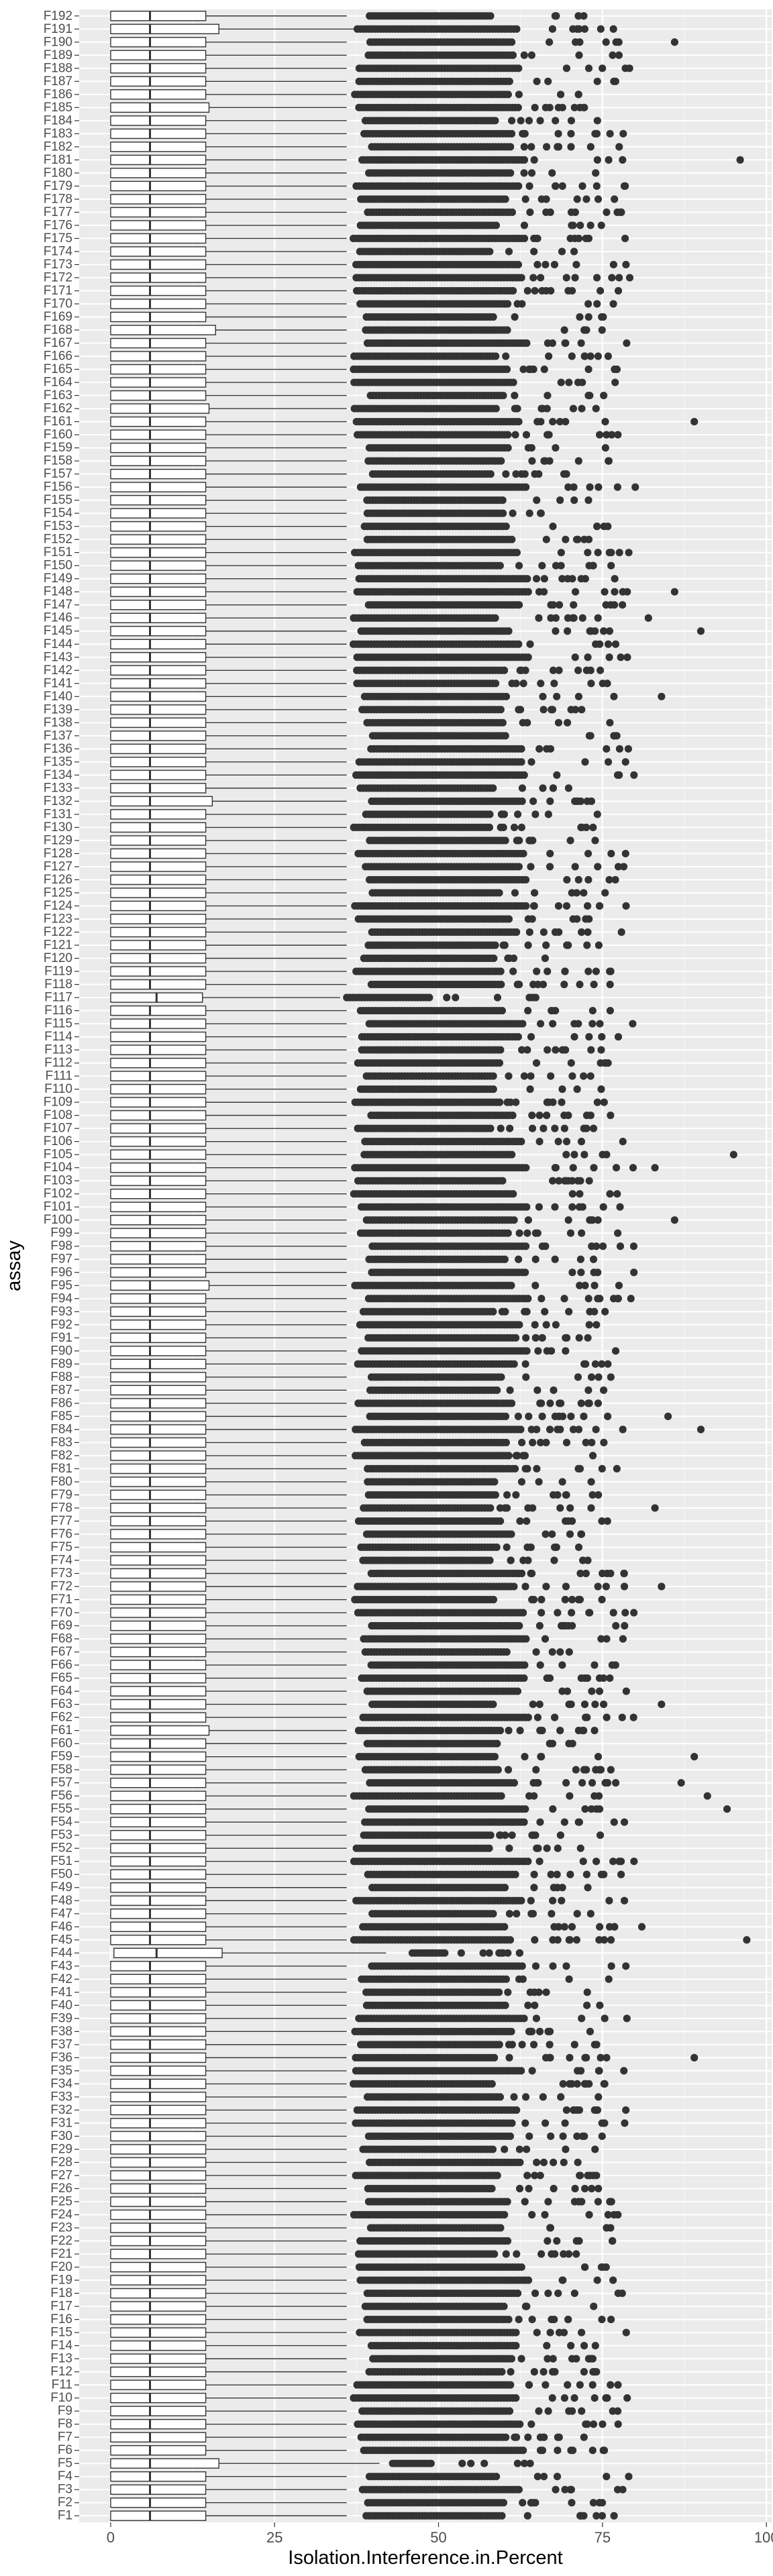 The width and height of the screenshot is (773, 2576). What do you see at coordinates (366, 2424) in the screenshot?
I see `box-F8` at bounding box center [366, 2424].